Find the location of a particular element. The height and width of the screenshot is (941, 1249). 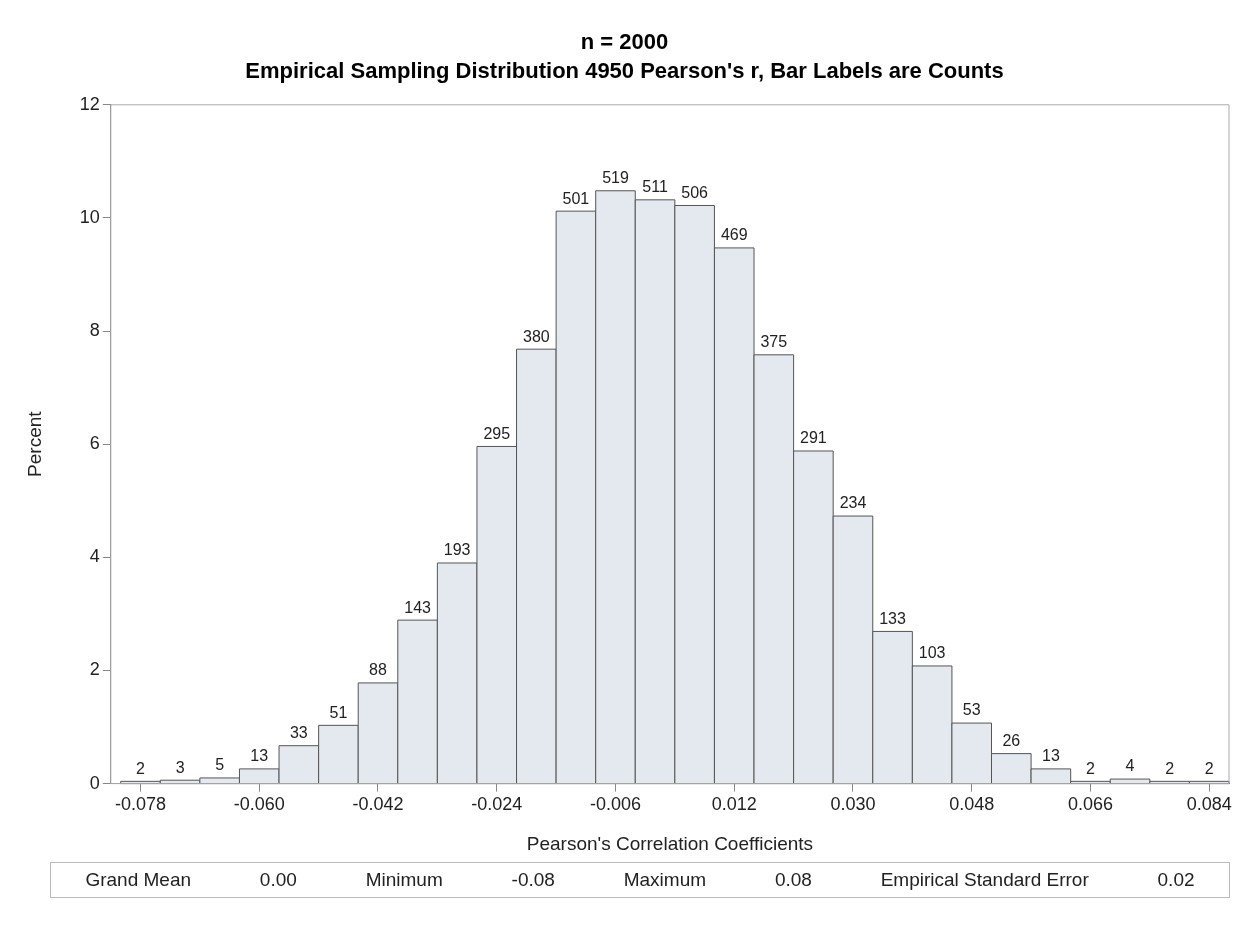

text: 0.00 is located at coordinates (278, 880).